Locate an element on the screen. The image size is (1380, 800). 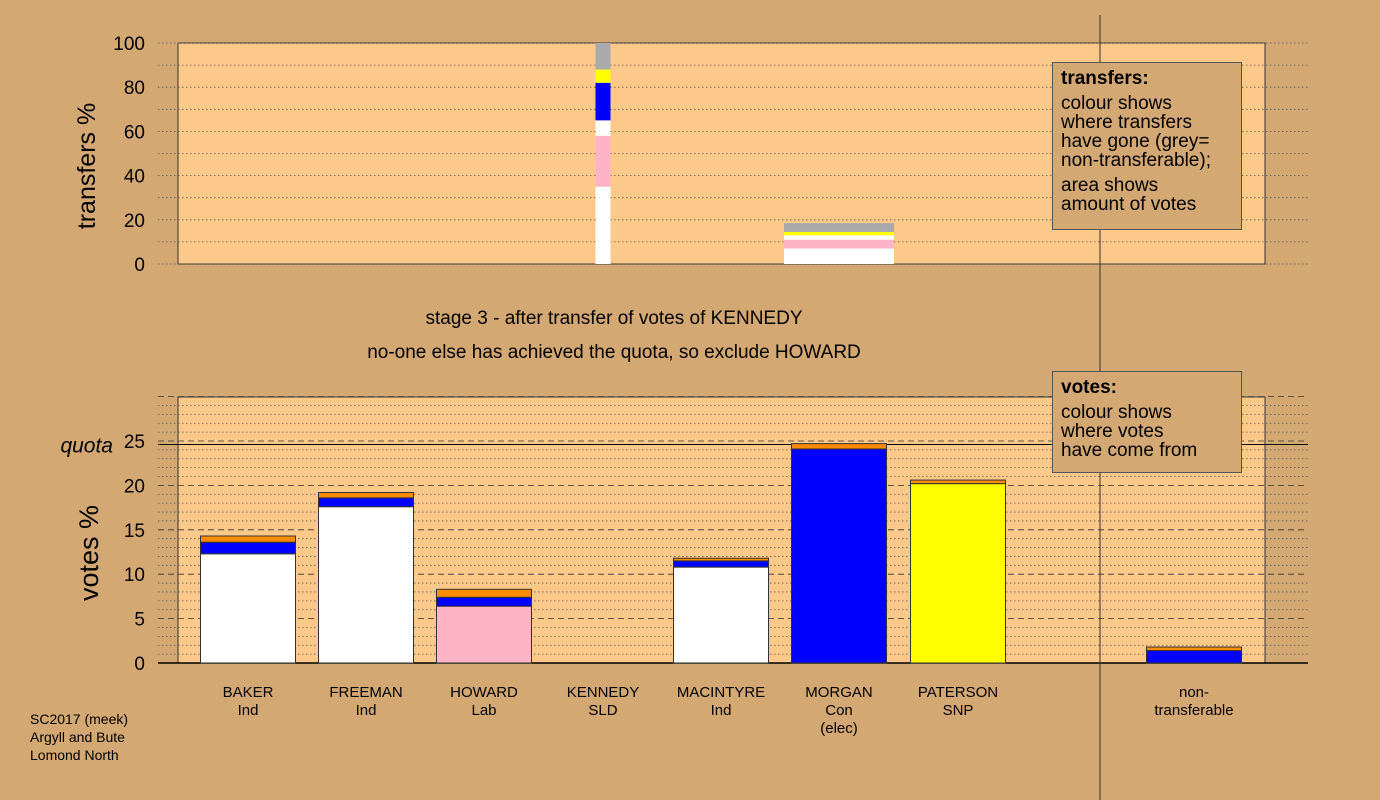
candidate-name-label: FREEMAN is located at coordinates (365, 692).